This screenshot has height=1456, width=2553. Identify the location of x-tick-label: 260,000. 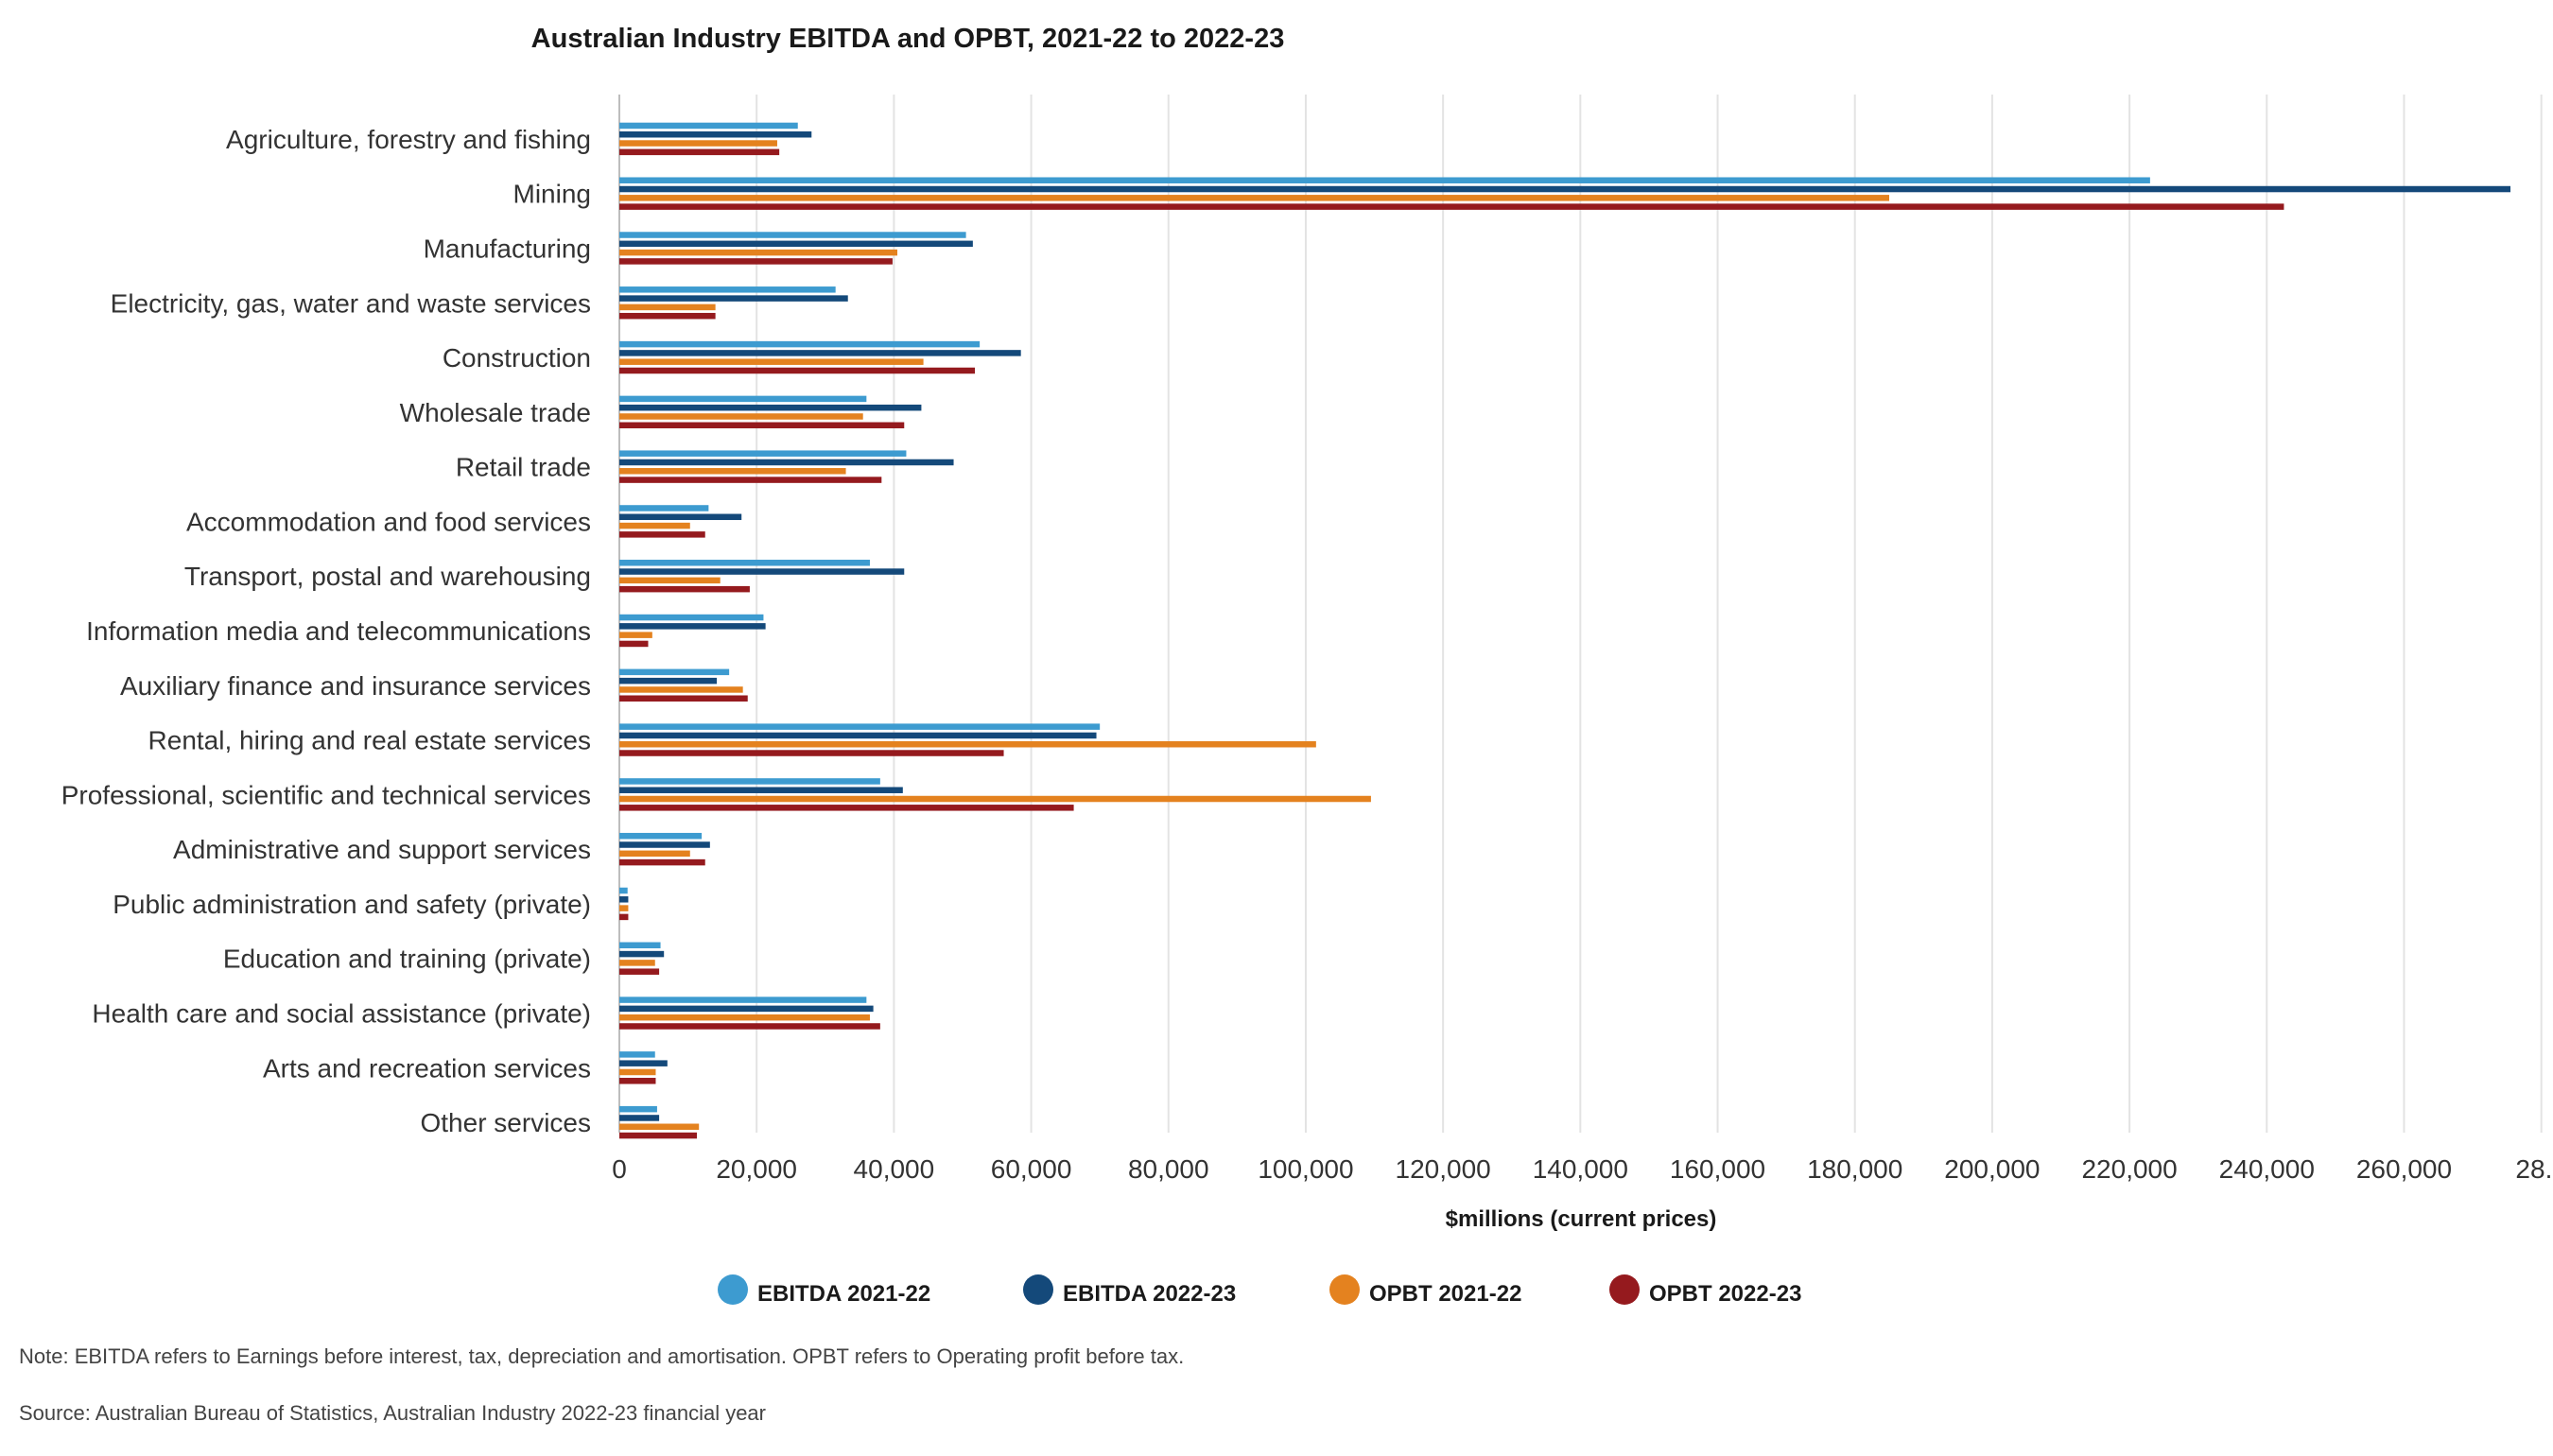
(2404, 1169).